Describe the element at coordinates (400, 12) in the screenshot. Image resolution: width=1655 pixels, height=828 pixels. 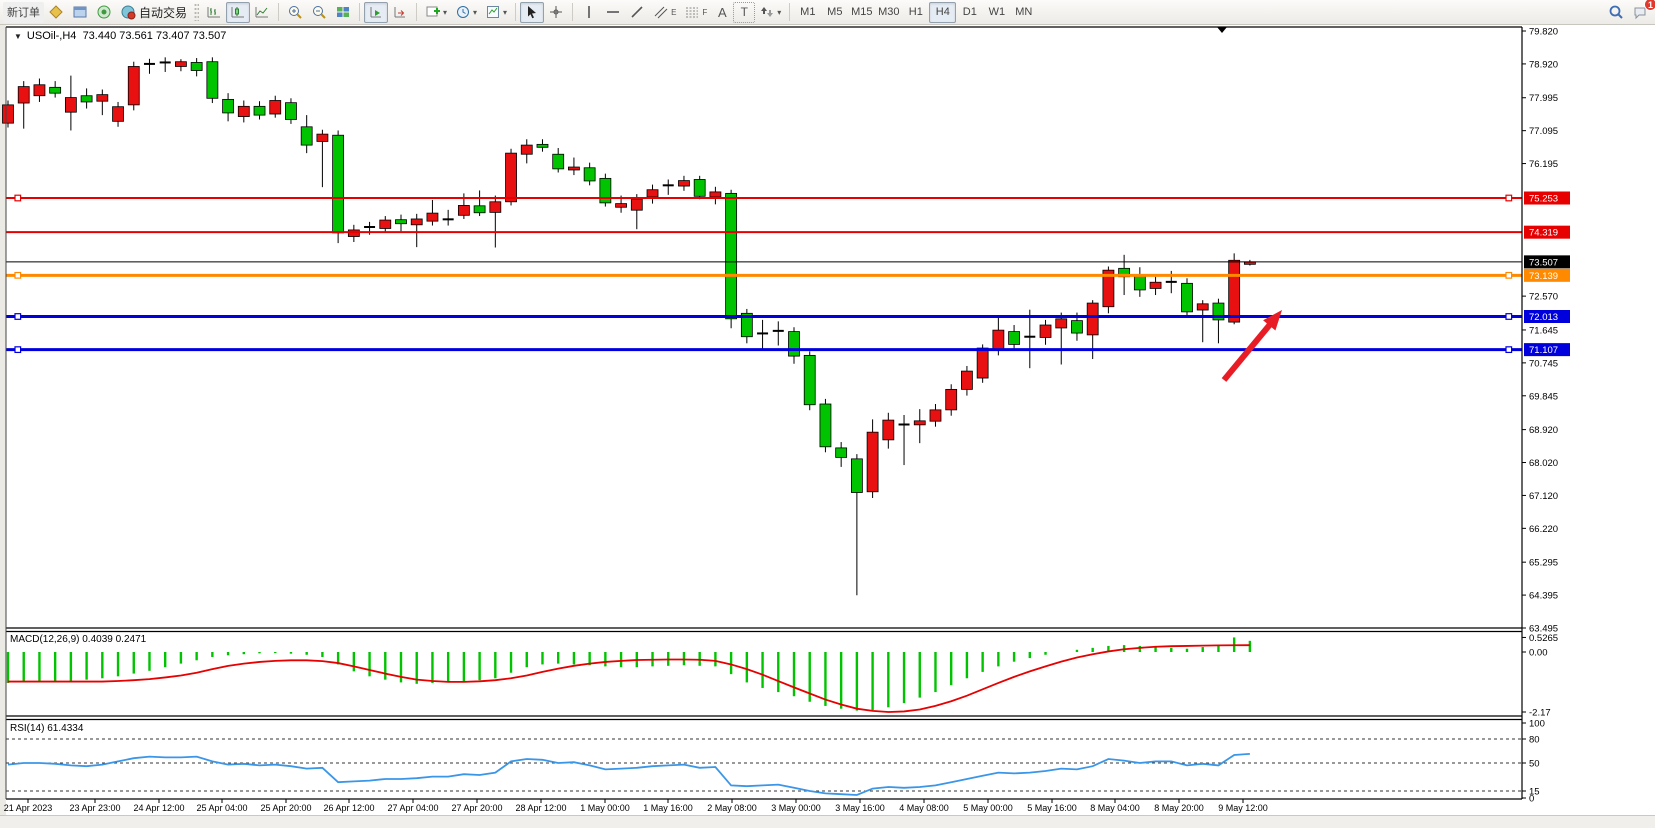
I see `chart-shift-icon` at that location.